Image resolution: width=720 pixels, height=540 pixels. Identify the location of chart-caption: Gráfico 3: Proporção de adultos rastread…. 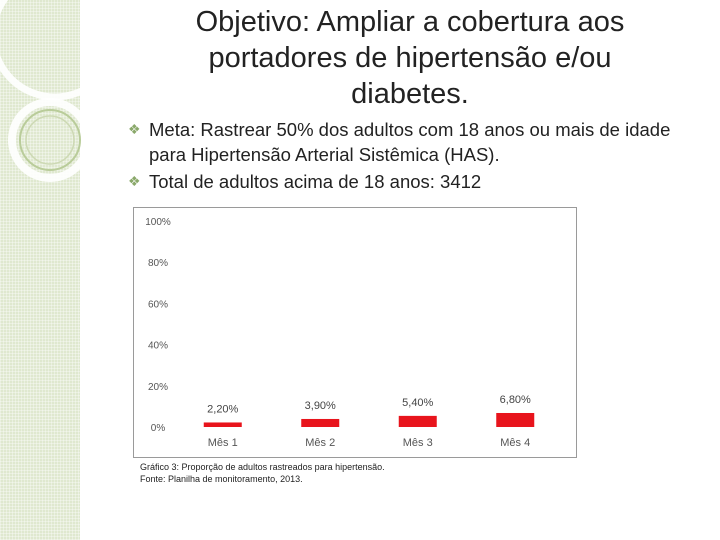
(262, 473).